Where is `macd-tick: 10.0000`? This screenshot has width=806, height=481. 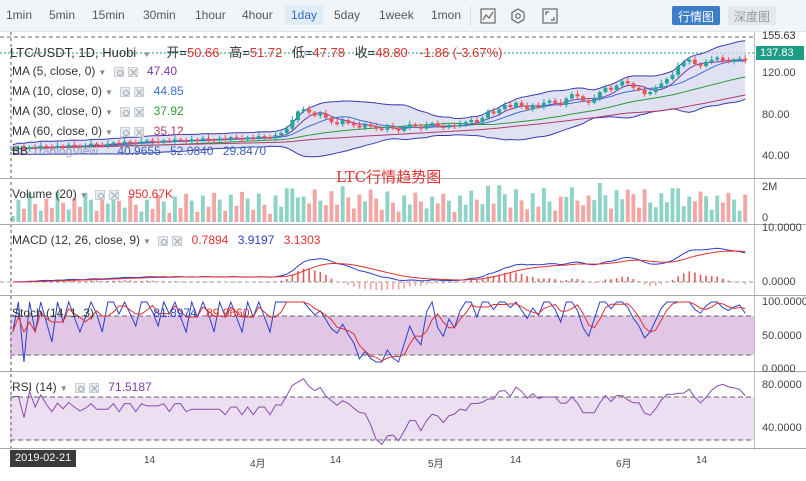
macd-tick: 10.0000 is located at coordinates (782, 228).